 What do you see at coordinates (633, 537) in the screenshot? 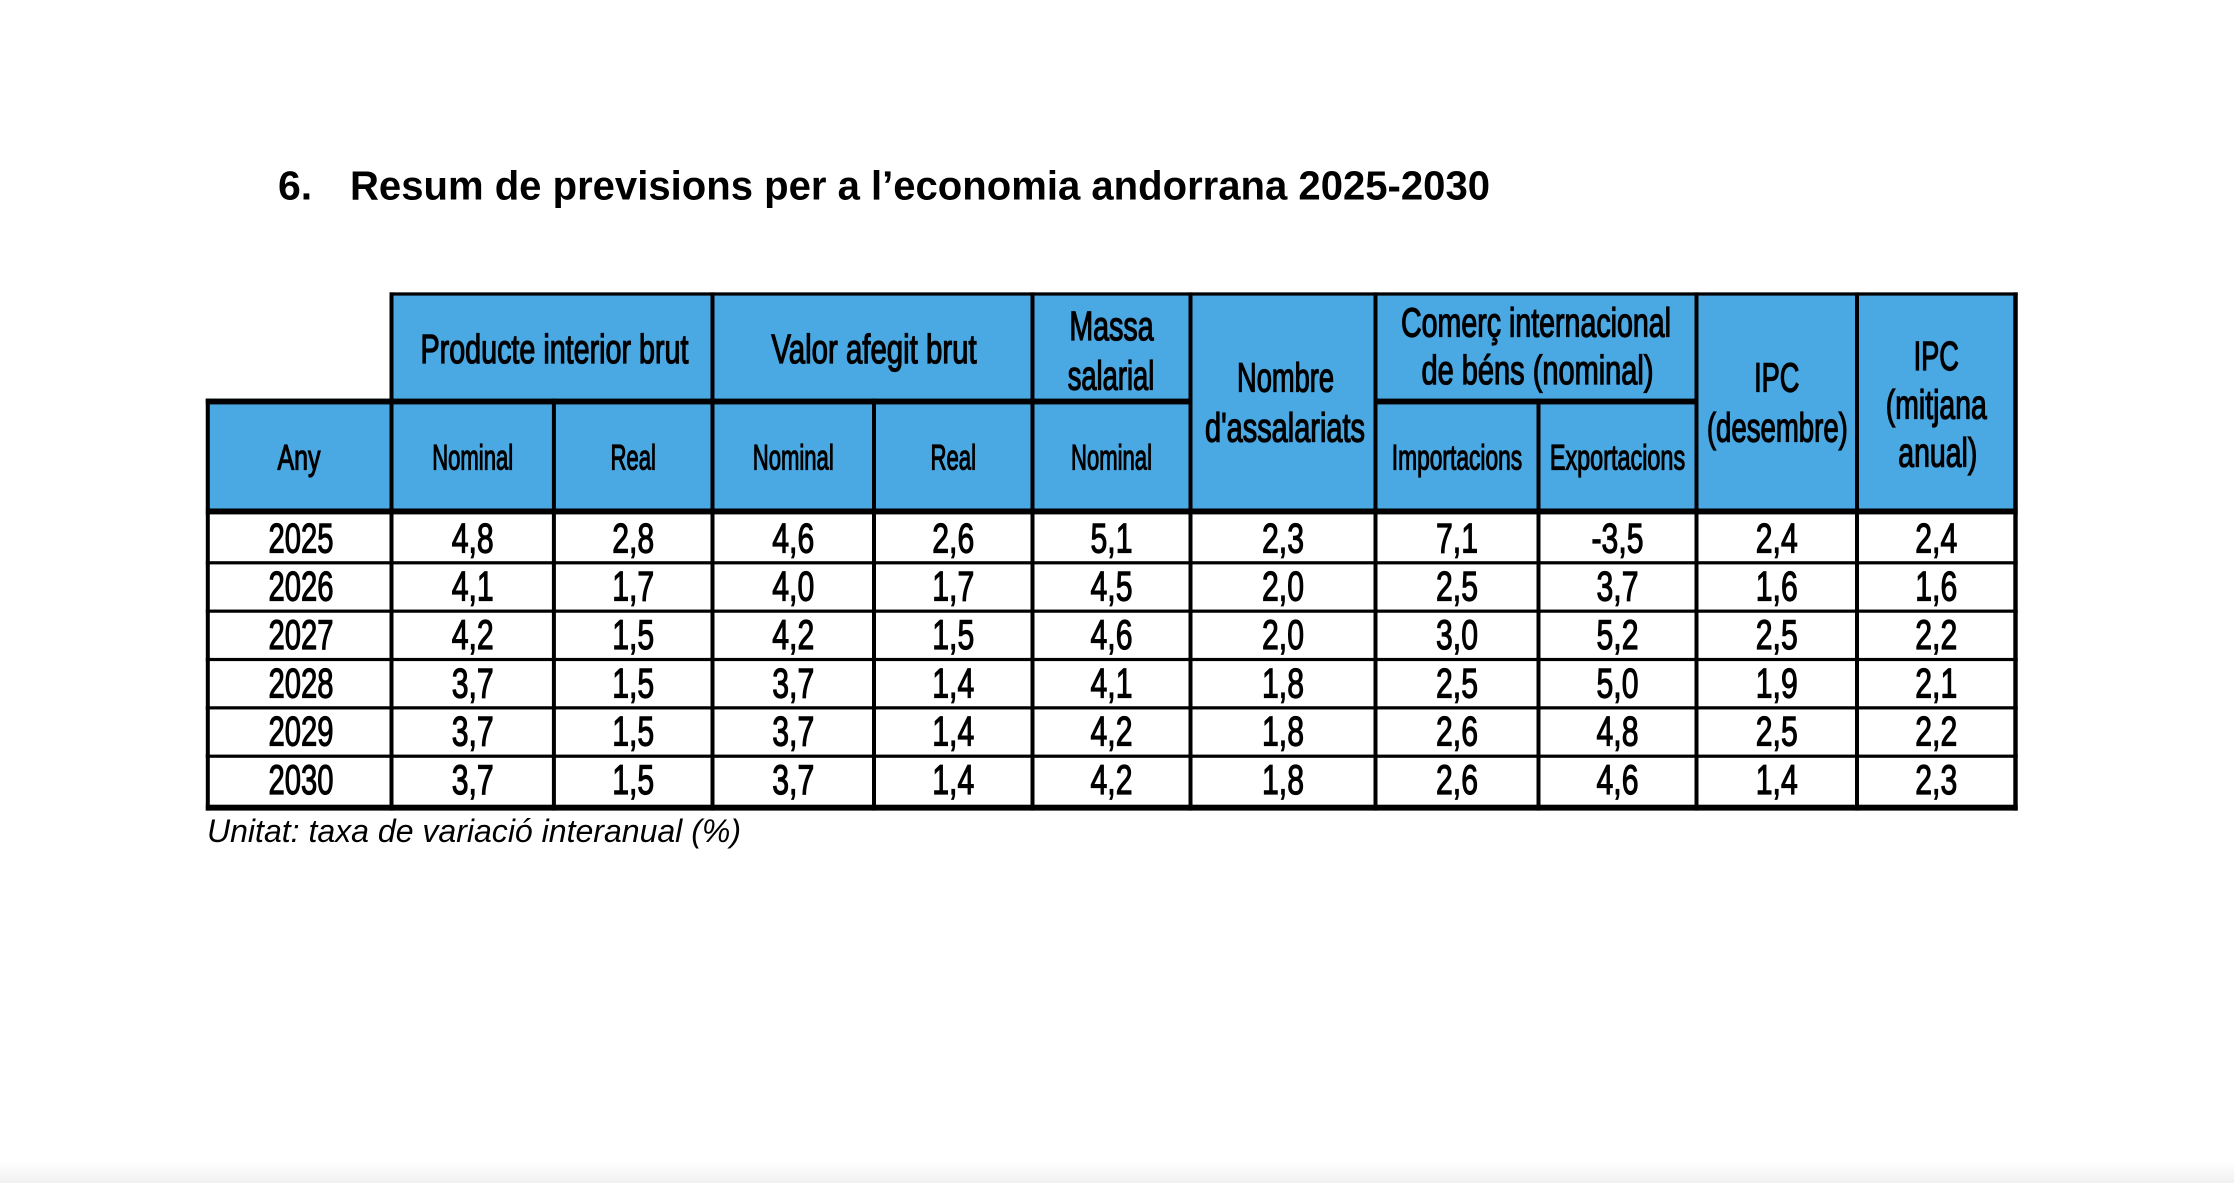
I see `svg-text: 2,8` at bounding box center [633, 537].